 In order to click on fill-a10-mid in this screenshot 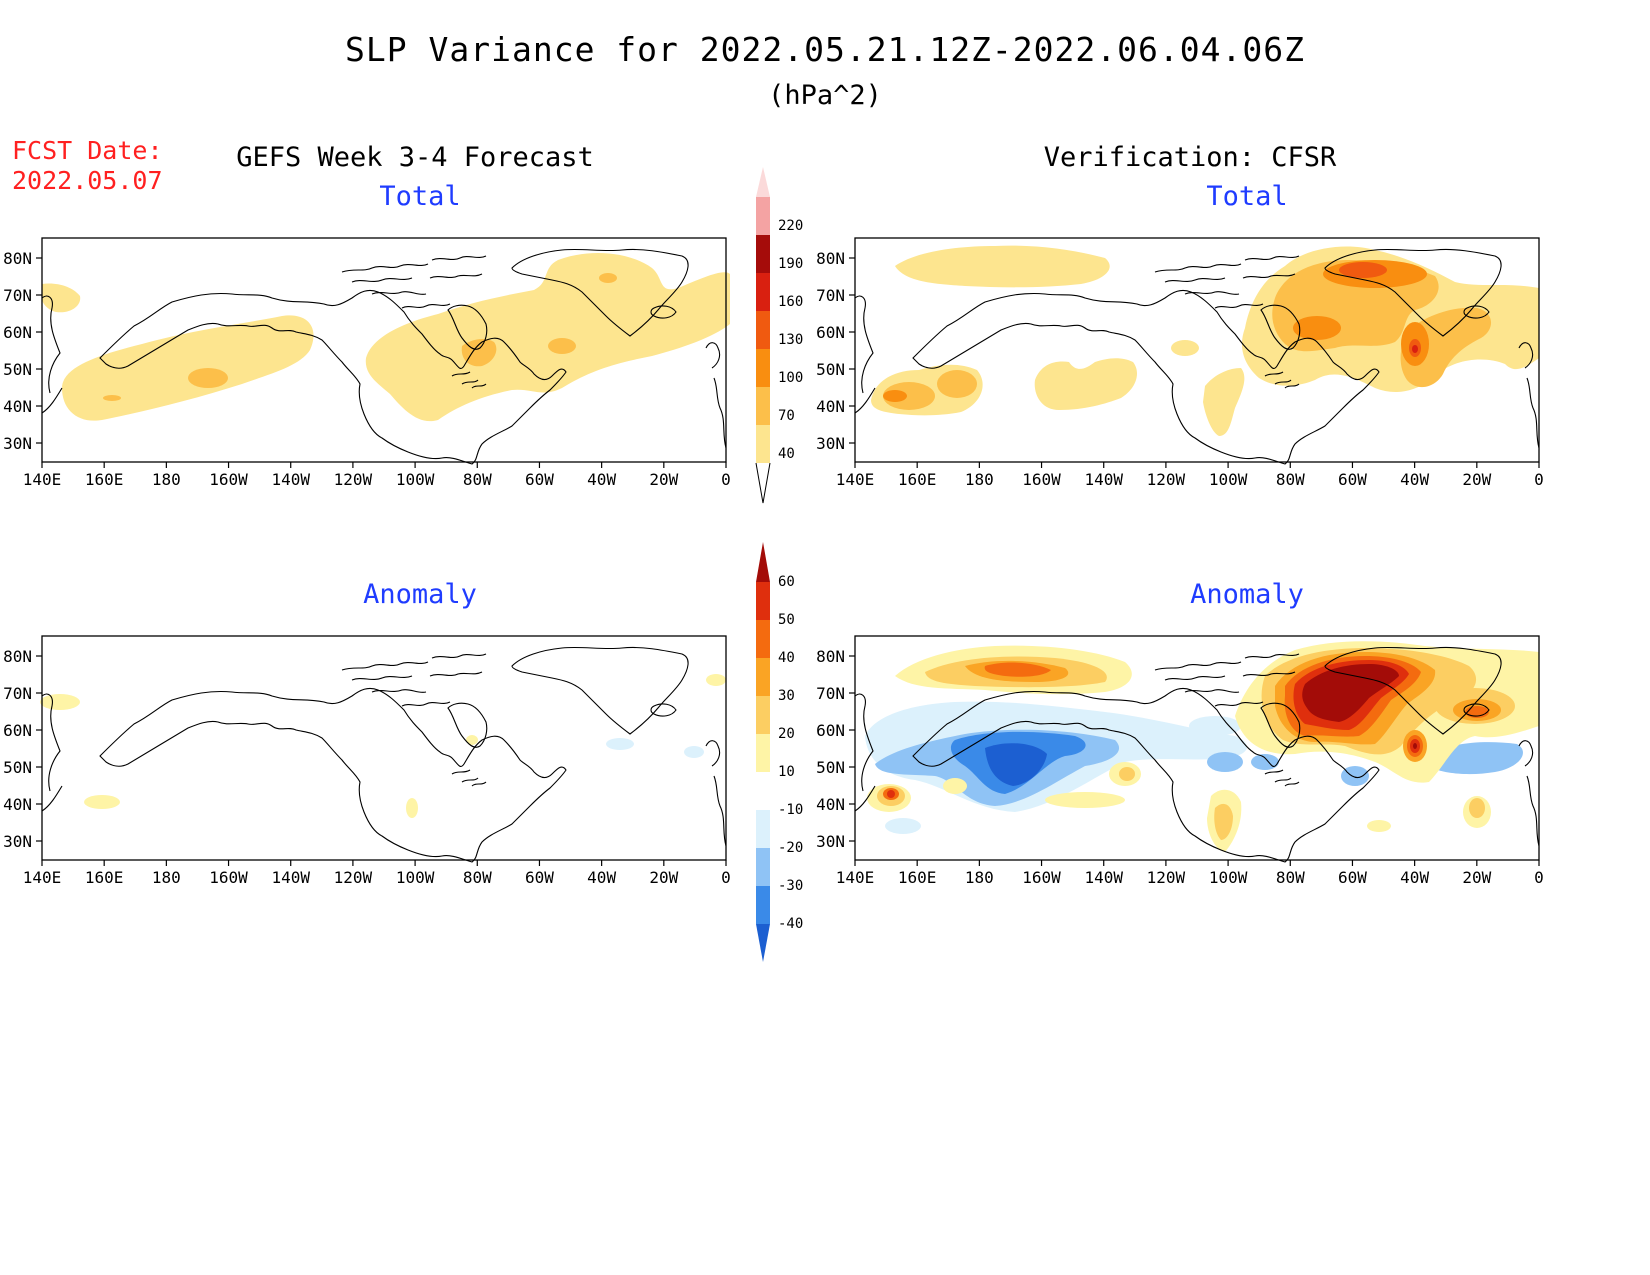, I will do `click(1379, 826)`.